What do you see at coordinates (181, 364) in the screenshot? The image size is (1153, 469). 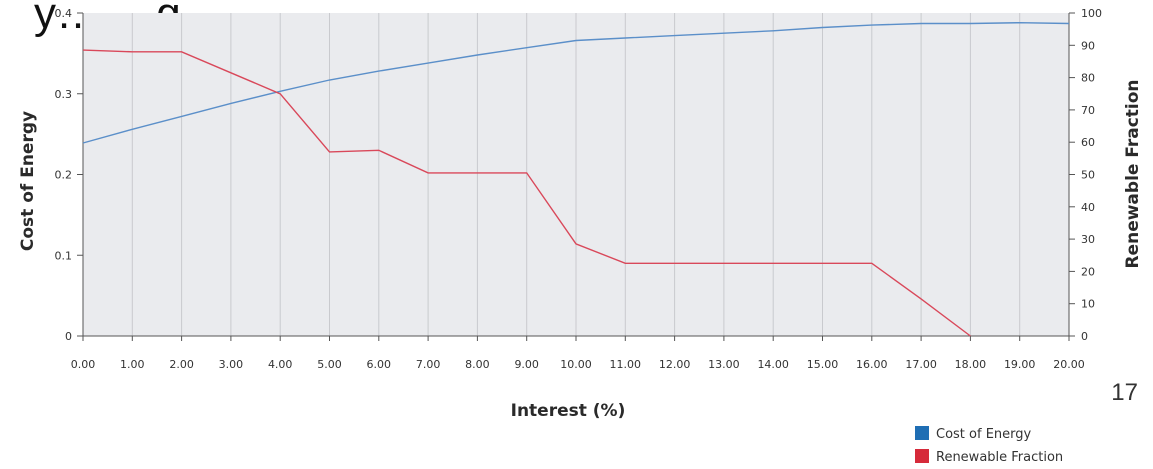 I see `x-tick-label-2: 2.00` at bounding box center [181, 364].